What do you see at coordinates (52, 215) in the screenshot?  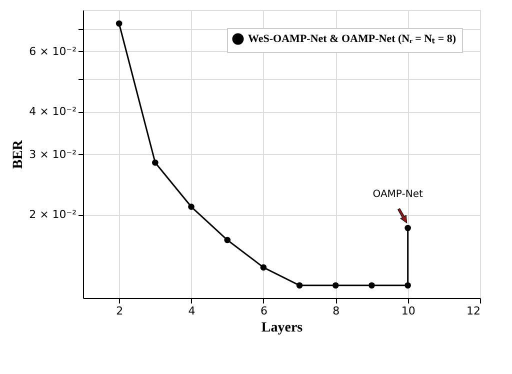 I see `y-tick-label: 2 × 10⁻²` at bounding box center [52, 215].